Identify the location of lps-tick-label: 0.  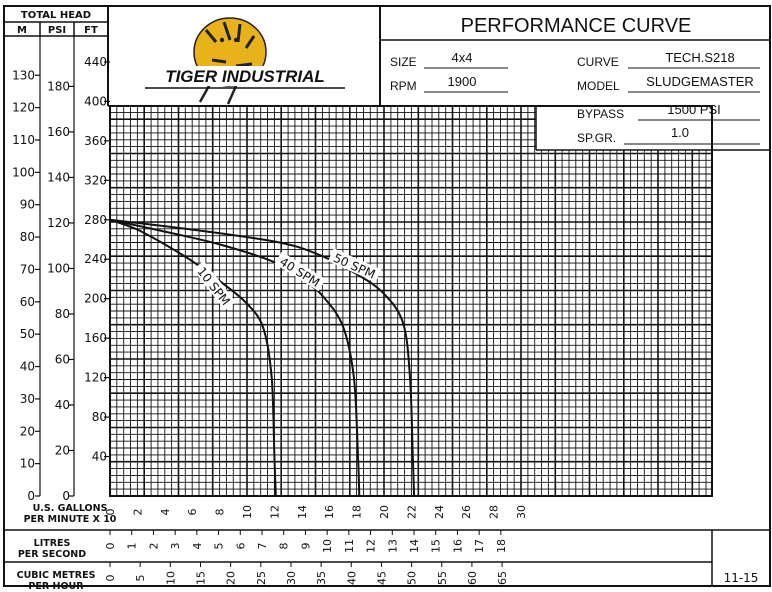
(110, 546).